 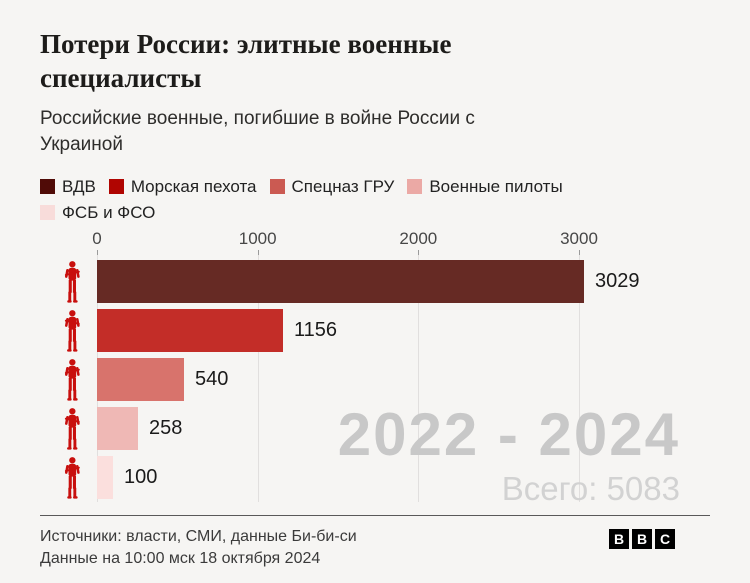 I want to click on axis-tick-label: 0, so click(x=97, y=238).